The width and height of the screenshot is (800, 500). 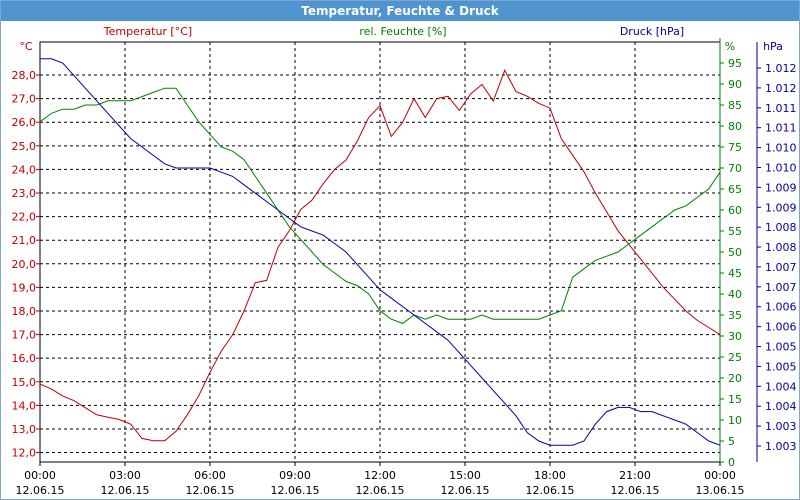 I want to click on temp-tick-label: 14,0, so click(x=24, y=405).